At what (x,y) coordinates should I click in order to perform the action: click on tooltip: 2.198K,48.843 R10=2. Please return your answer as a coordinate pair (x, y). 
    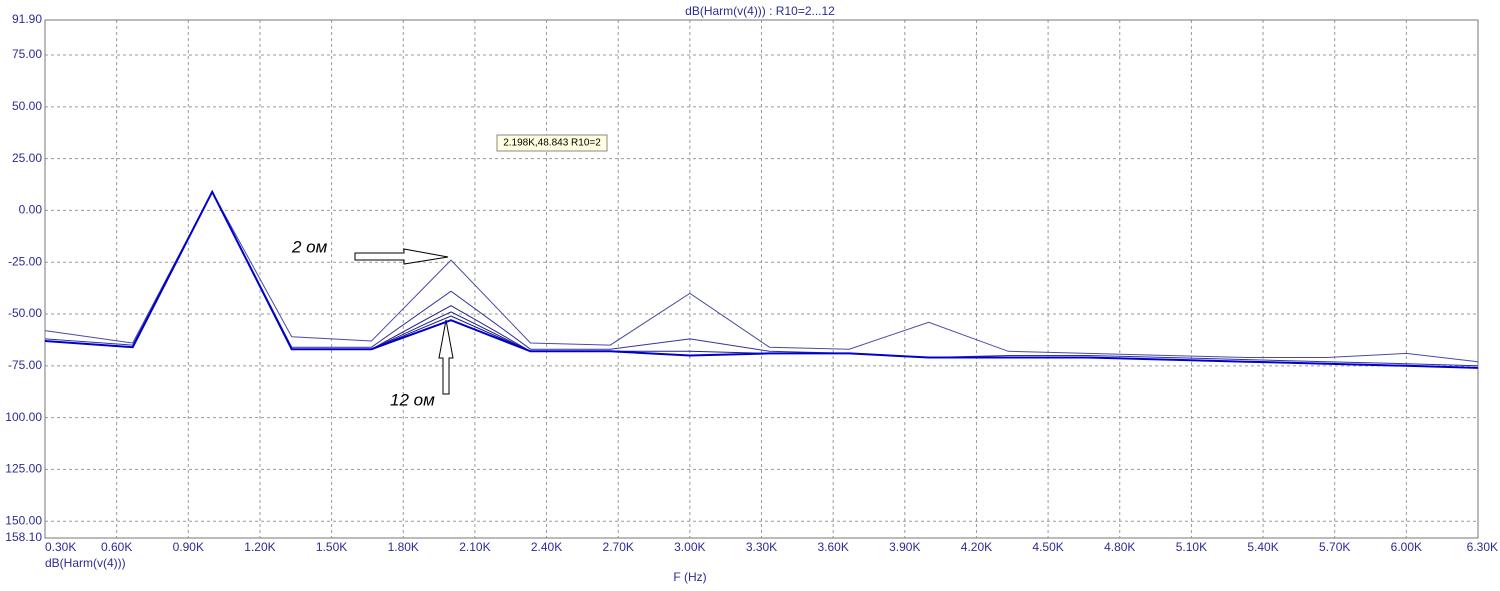
    Looking at the image, I should click on (552, 143).